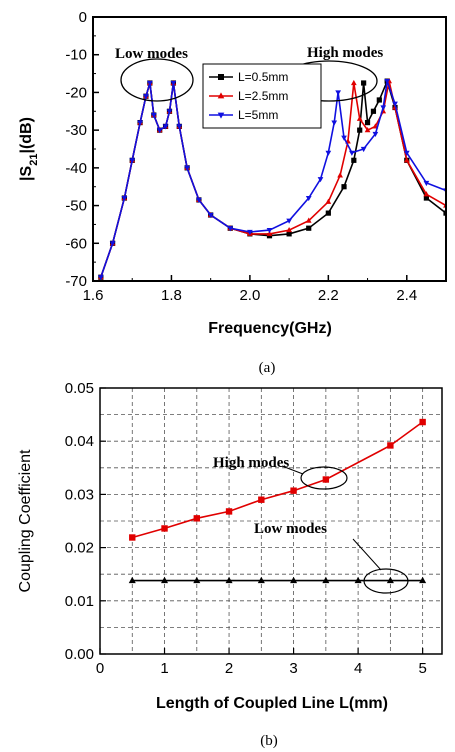 Image resolution: width=455 pixels, height=752 pixels. Describe the element at coordinates (277, 501) in the screenshot. I see `chart-b-series-layer` at that location.